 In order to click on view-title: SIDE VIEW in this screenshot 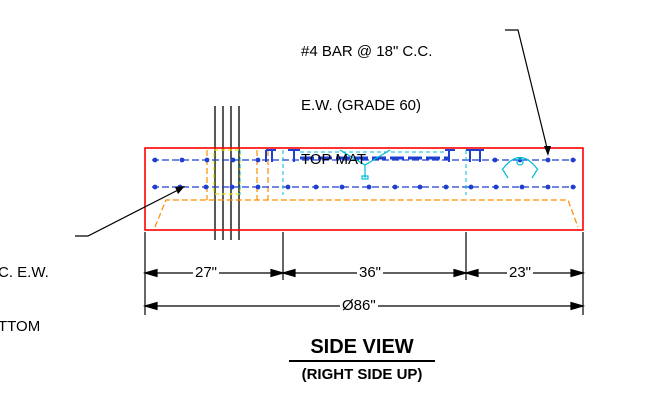, I will do `click(362, 347)`.